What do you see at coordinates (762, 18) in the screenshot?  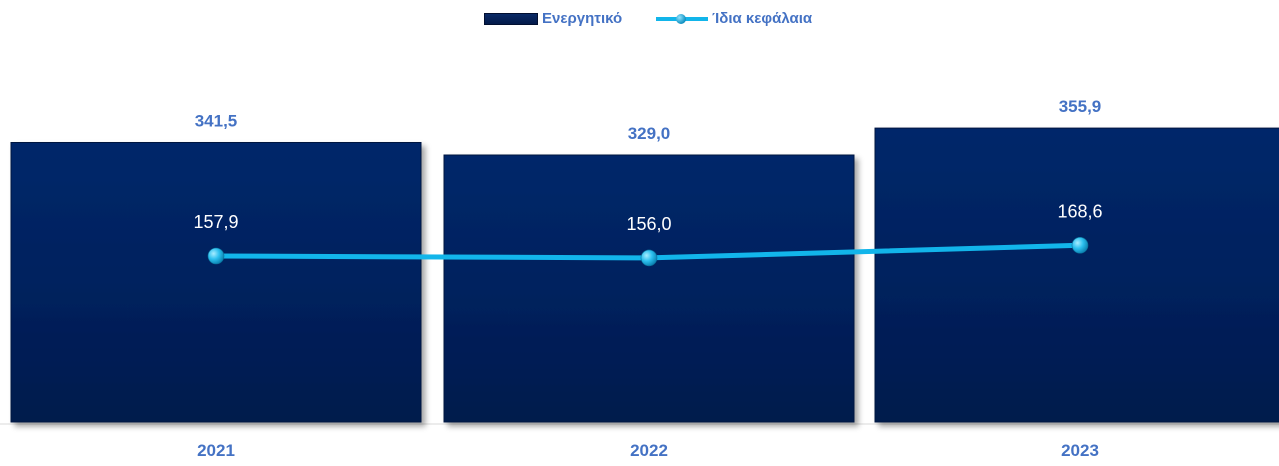 I see `legend-label-equity: Ίδια κεφάλαια` at bounding box center [762, 18].